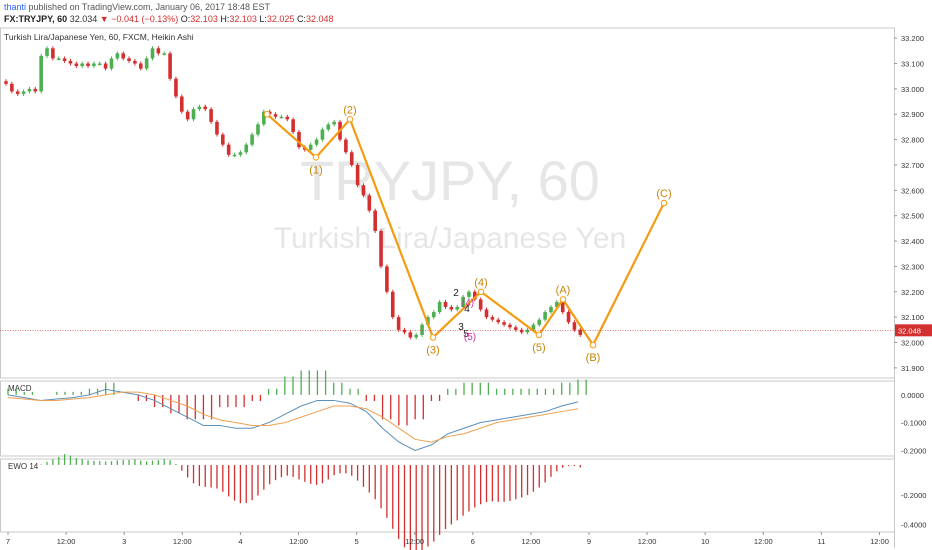  What do you see at coordinates (280, 19) in the screenshot?
I see `low-value: 32.025` at bounding box center [280, 19].